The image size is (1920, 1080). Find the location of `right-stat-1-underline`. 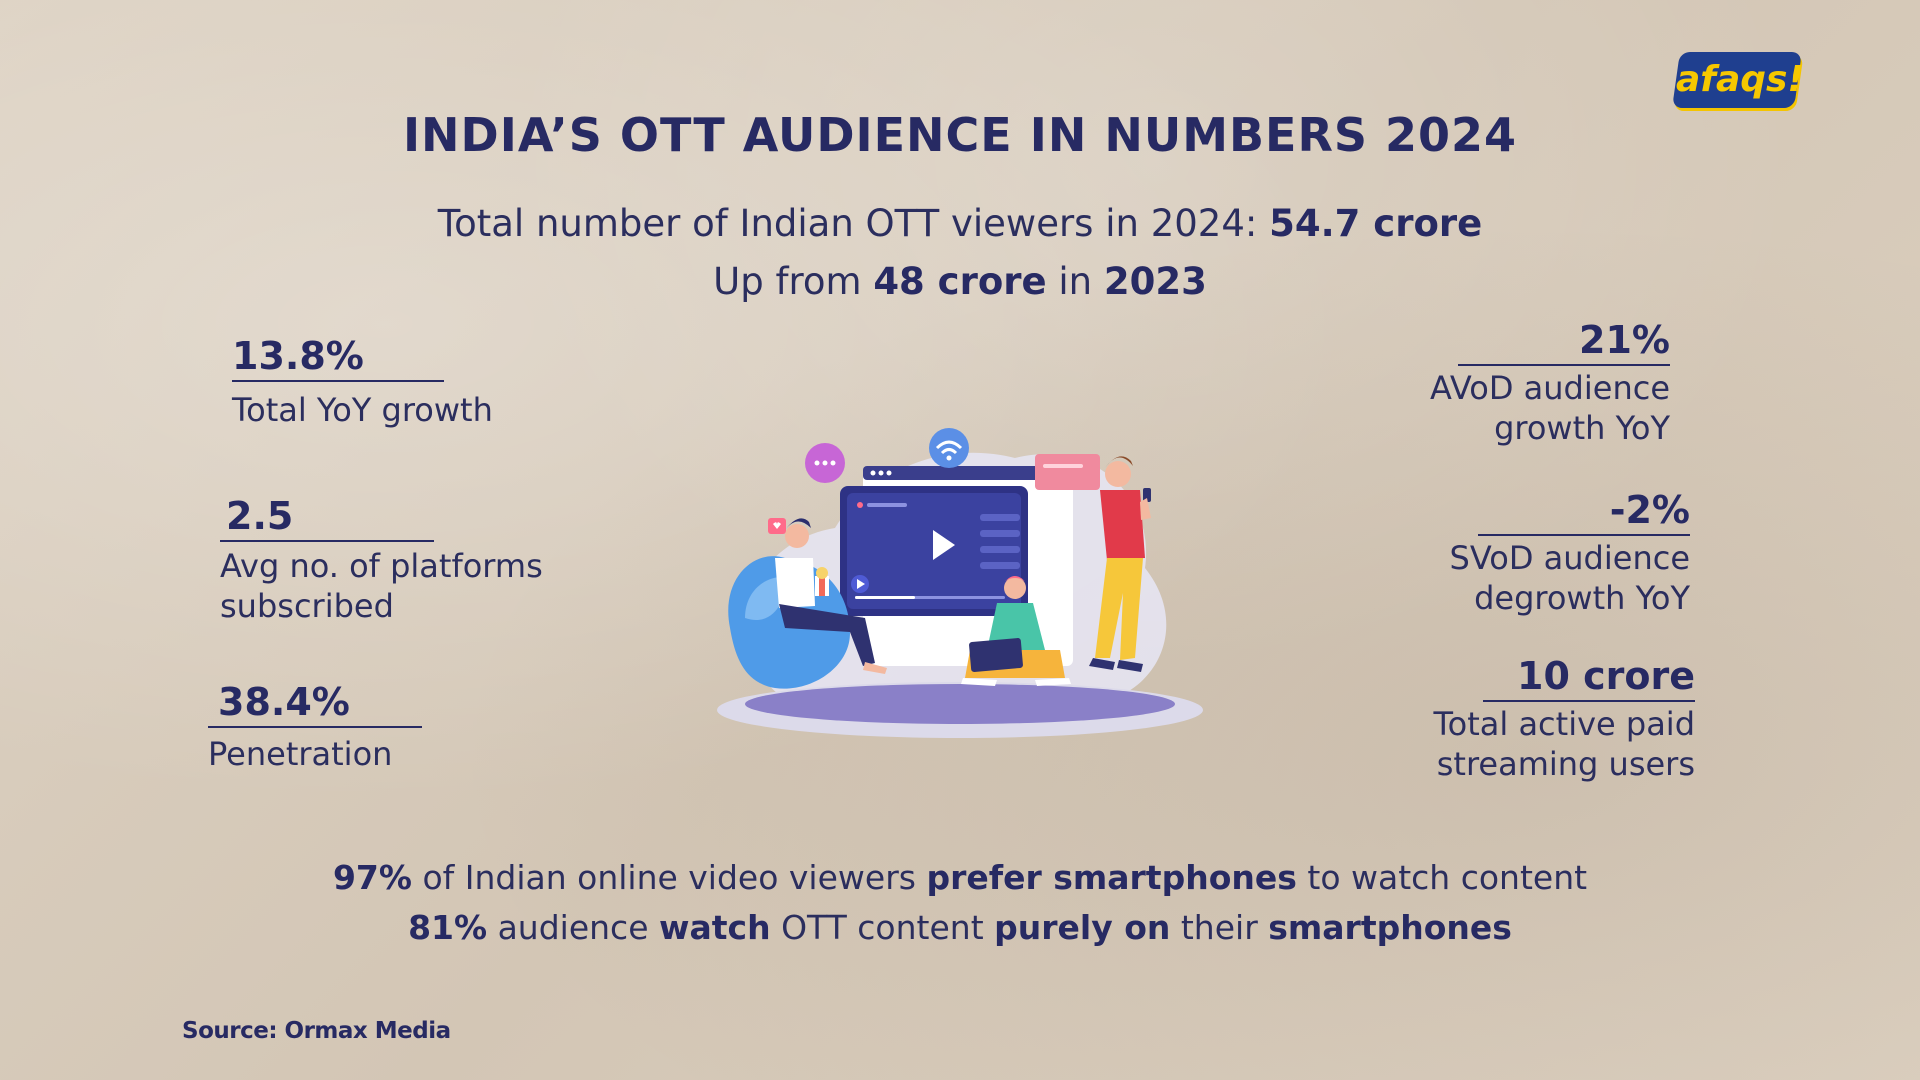

right-stat-1-underline is located at coordinates (1564, 365).